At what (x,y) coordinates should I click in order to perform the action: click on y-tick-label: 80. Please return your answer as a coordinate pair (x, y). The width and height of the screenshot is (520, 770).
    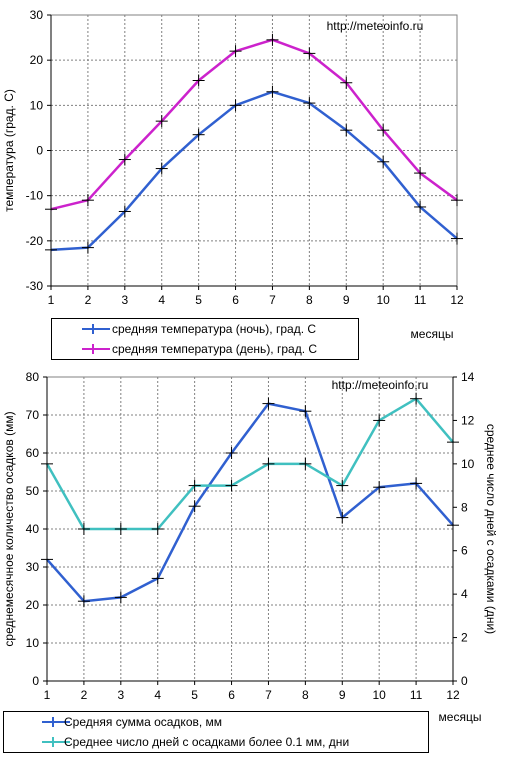
    Looking at the image, I should click on (33, 377).